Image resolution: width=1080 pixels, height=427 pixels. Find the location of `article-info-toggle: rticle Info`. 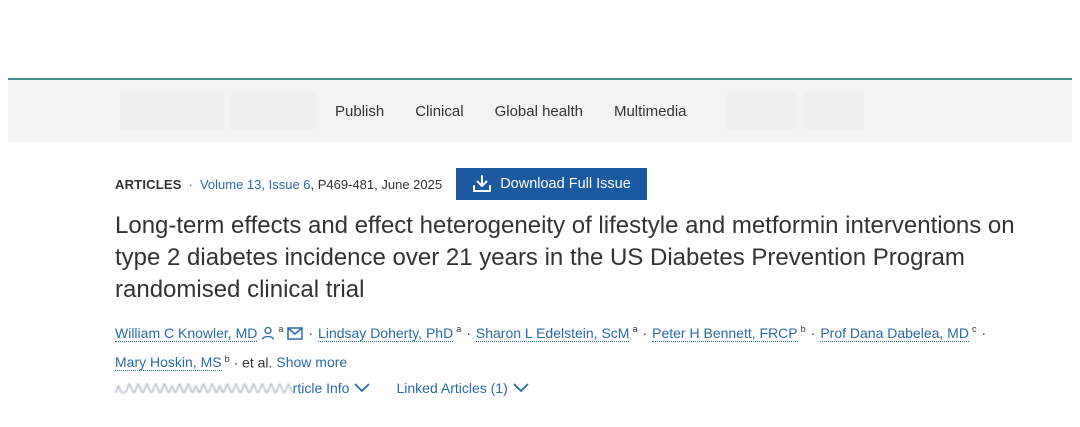

article-info-toggle: rticle Info is located at coordinates (332, 388).